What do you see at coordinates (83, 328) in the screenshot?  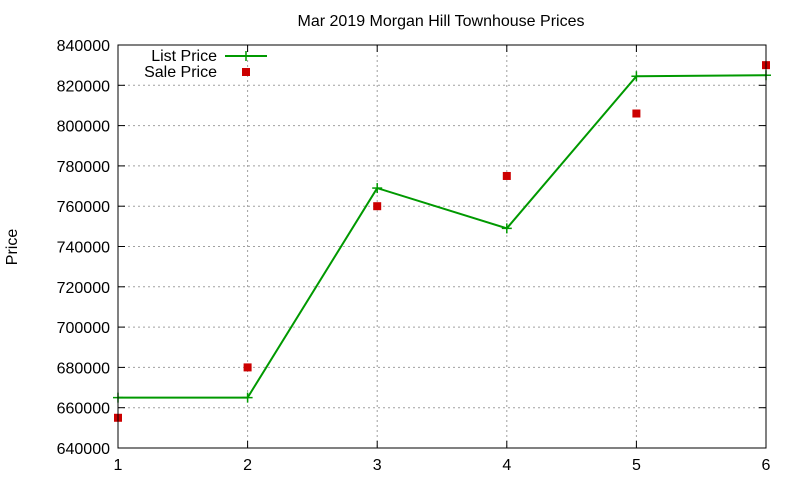 I see `y-tick-label: 700000` at bounding box center [83, 328].